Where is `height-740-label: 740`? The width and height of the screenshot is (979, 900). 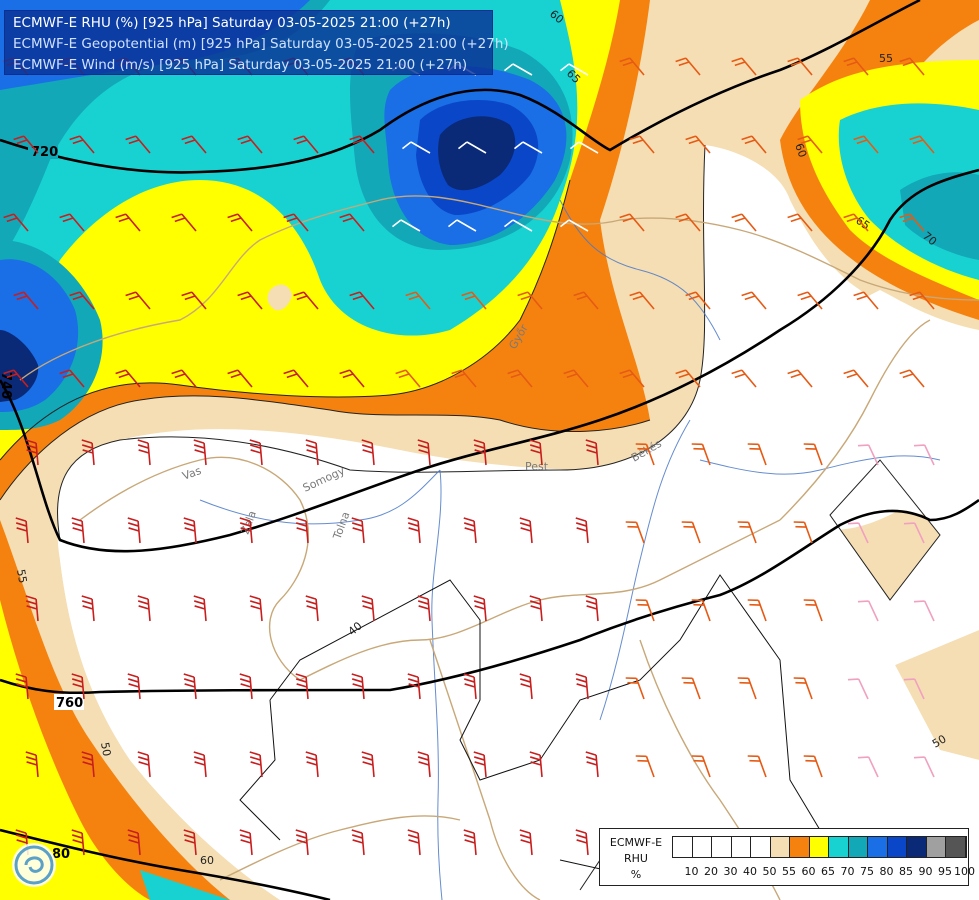
height-740-label: 740 is located at coordinates (6, 385).